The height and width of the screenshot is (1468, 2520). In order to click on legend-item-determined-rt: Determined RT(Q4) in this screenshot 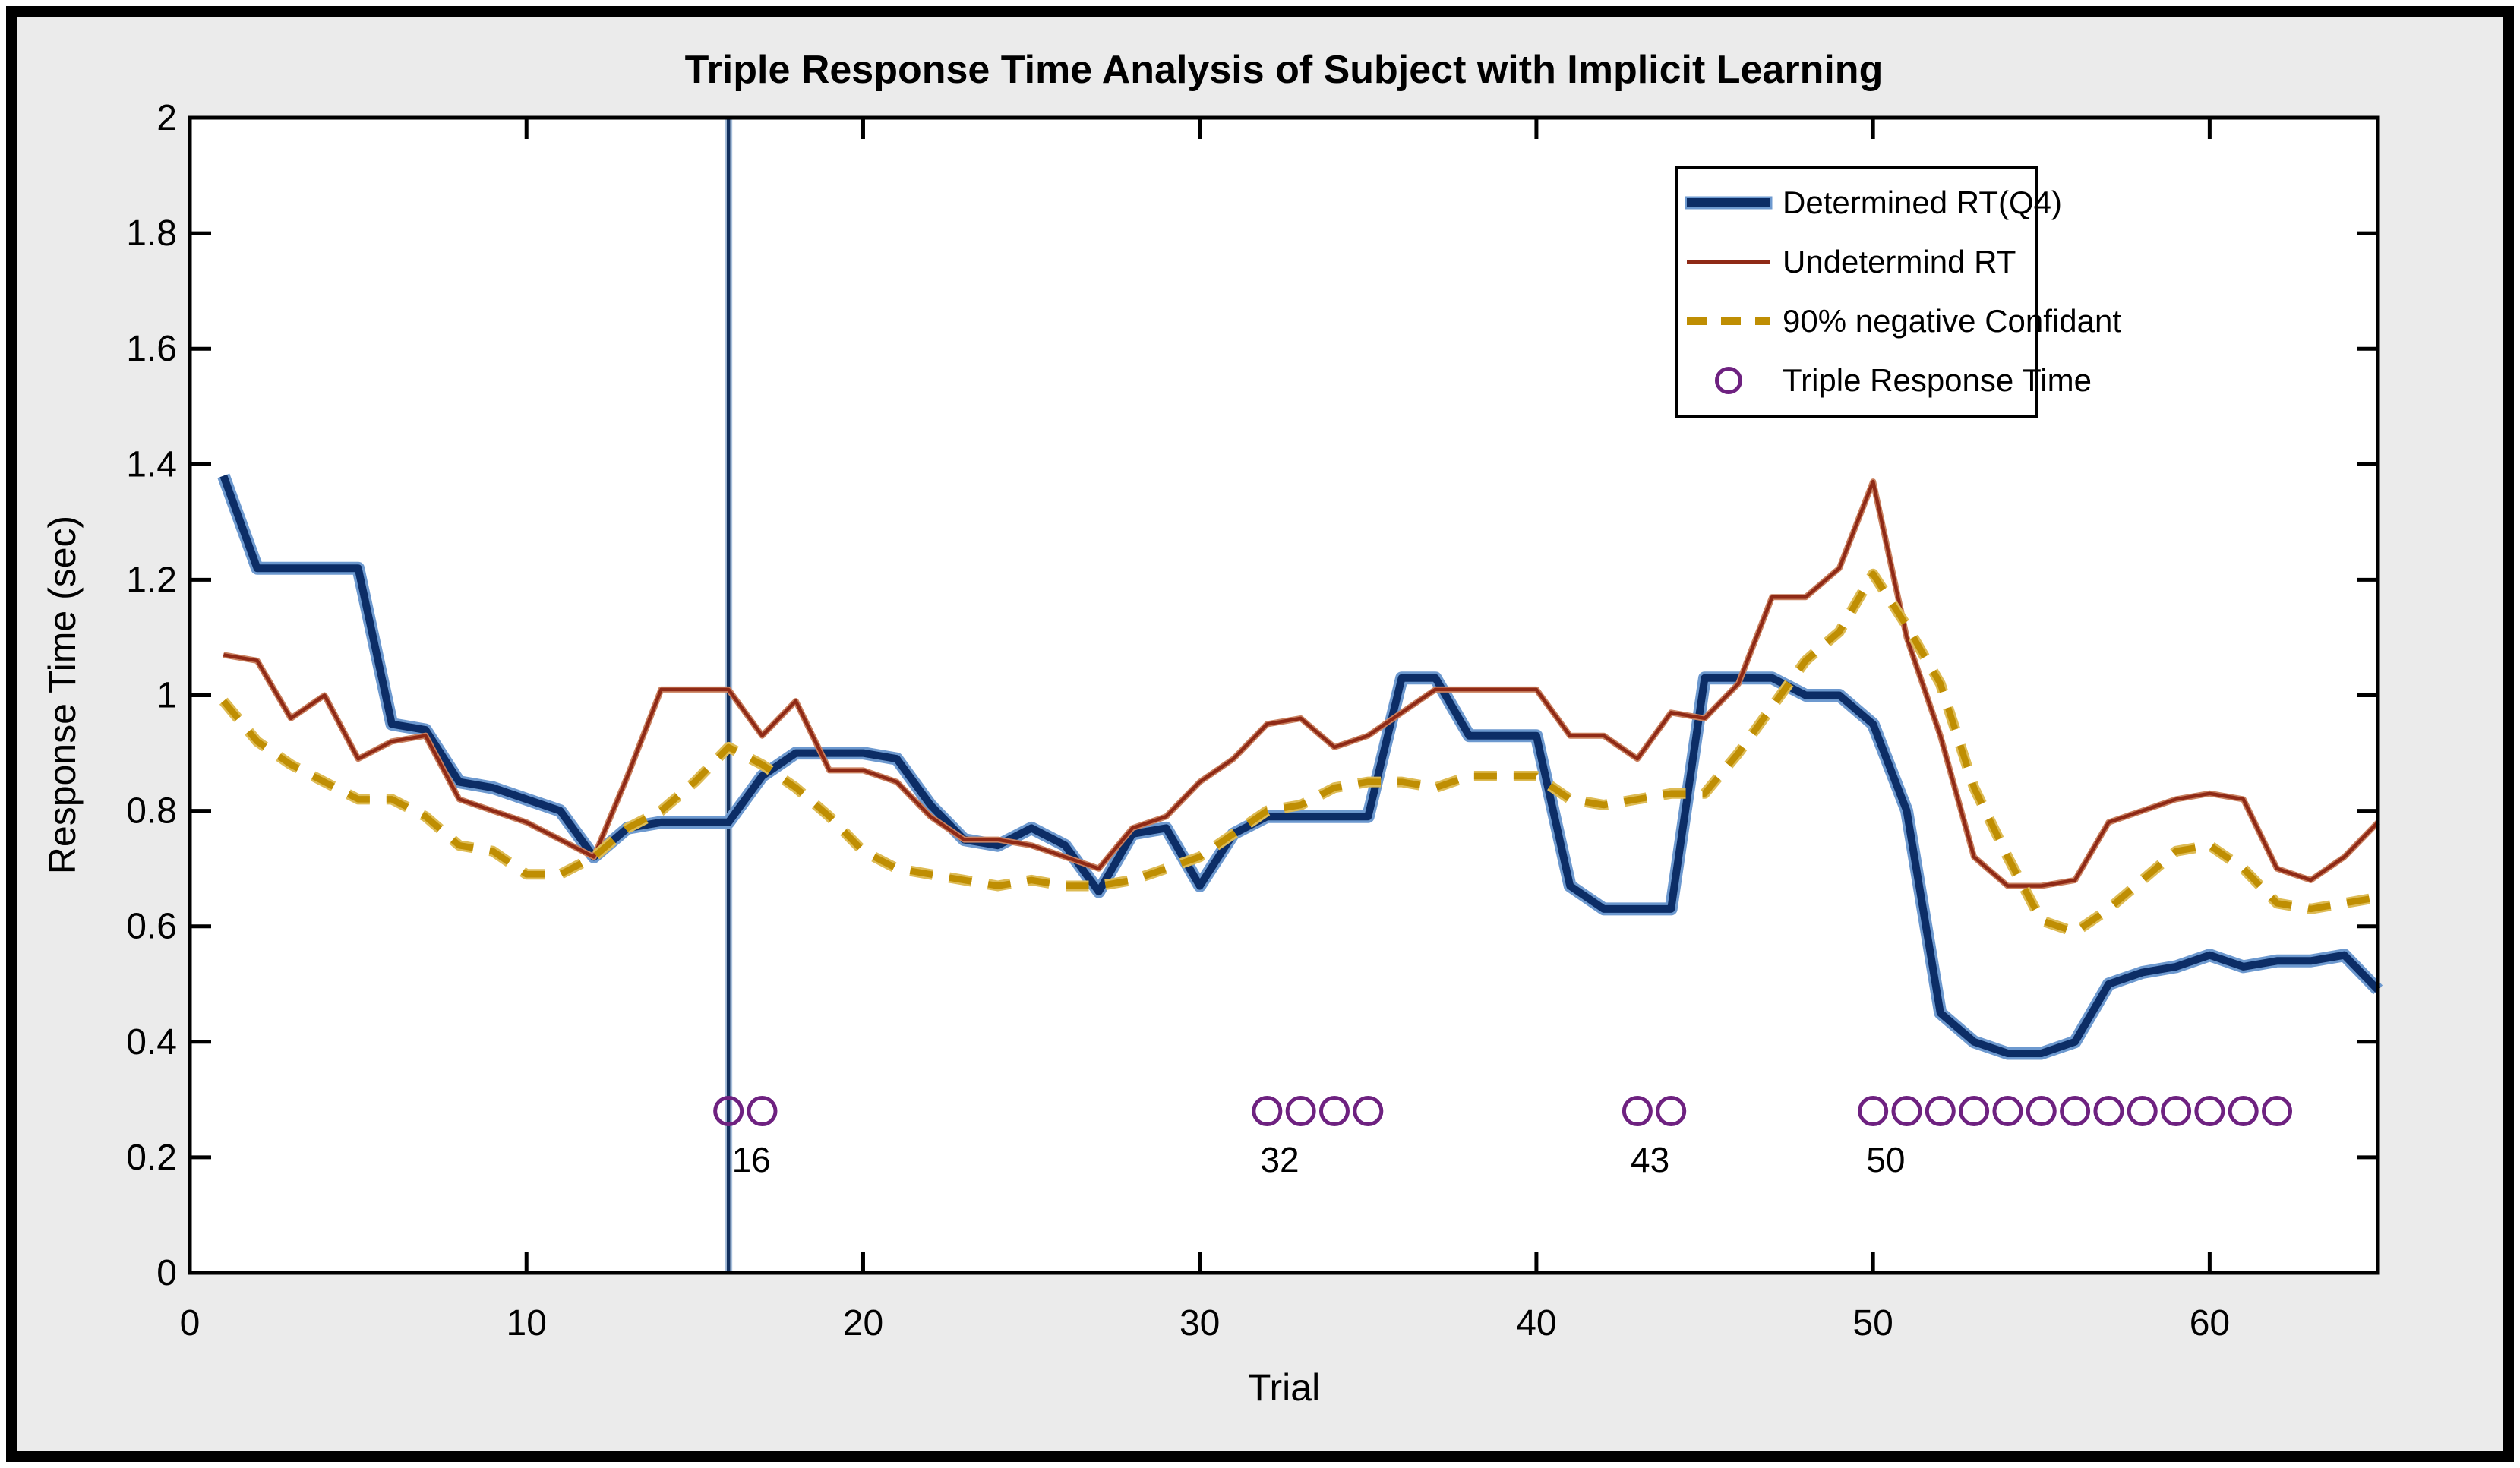, I will do `click(1870, 203)`.